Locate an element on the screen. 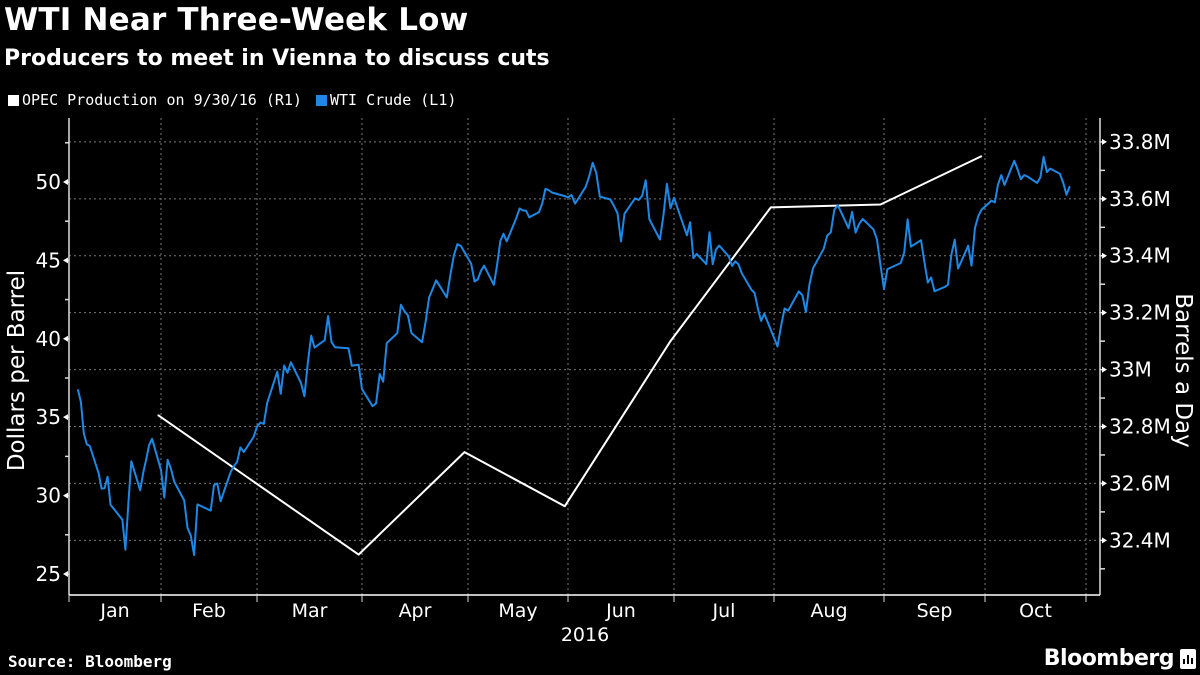 This screenshot has width=1200, height=675. left-tick-marker is located at coordinates (65, 260).